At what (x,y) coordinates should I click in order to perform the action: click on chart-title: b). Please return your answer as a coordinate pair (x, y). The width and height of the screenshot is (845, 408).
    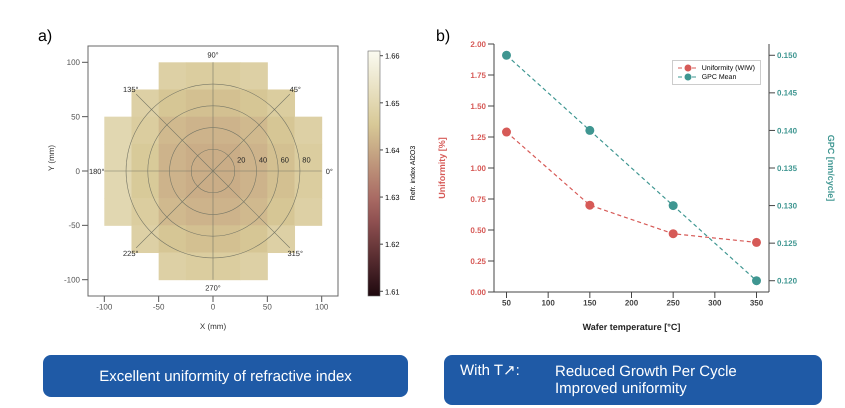
    Looking at the image, I should click on (443, 37).